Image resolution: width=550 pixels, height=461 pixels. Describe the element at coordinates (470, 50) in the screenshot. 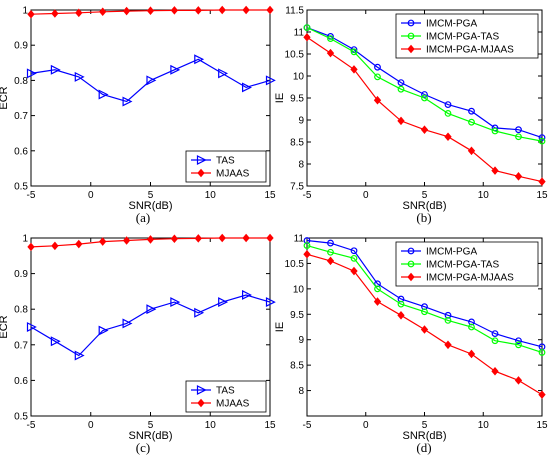

I see `legend-label: IMCM-PGA-MJAAS` at that location.